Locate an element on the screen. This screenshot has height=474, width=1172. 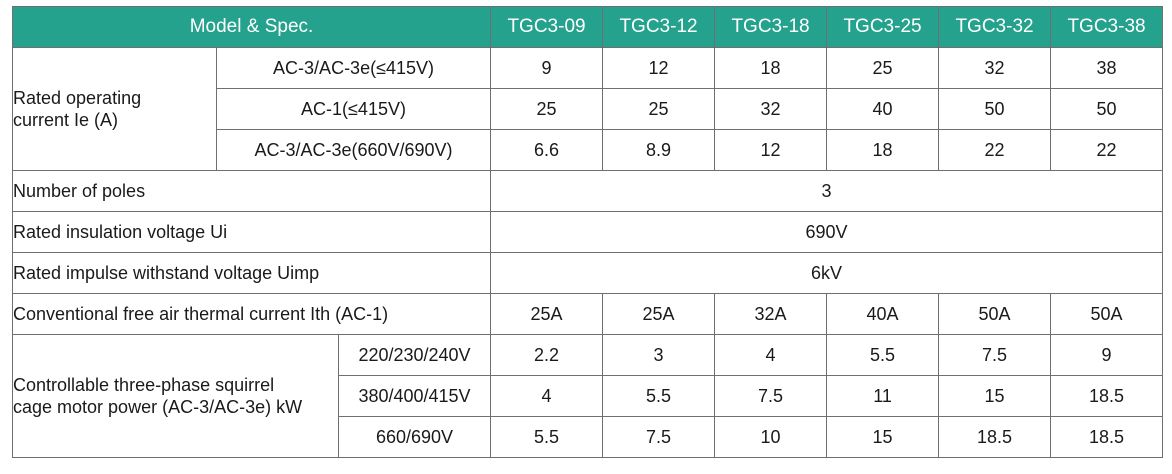
poles-value: 3 is located at coordinates (827, 191).